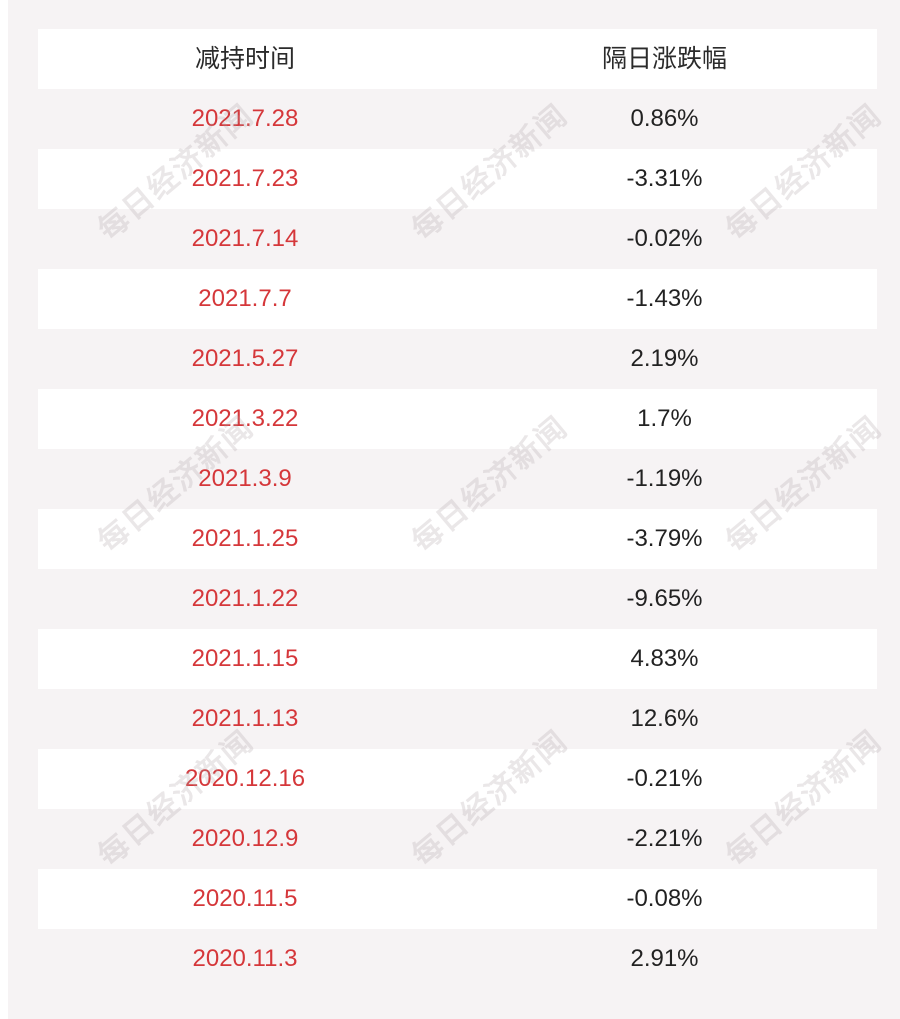 The height and width of the screenshot is (1019, 900). Describe the element at coordinates (457, 779) in the screenshot. I see `table-row: 2020.12.16 -0.21%` at that location.